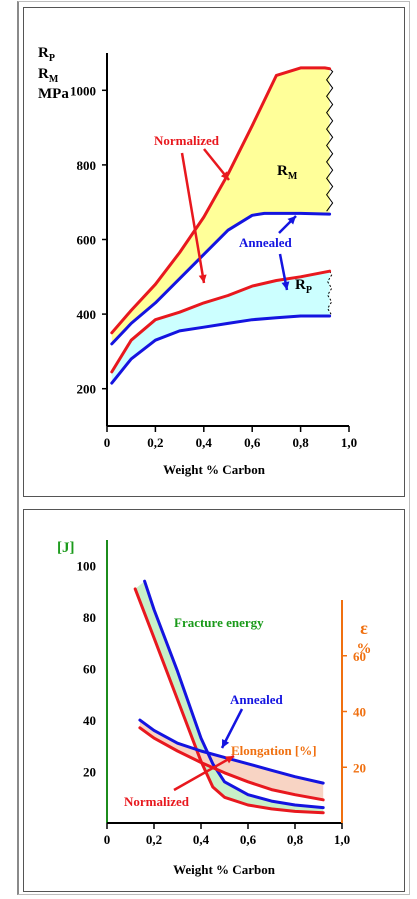 The width and height of the screenshot is (417, 899). What do you see at coordinates (224, 175) in the screenshot?
I see `arrow-normalized-rm-head` at bounding box center [224, 175].